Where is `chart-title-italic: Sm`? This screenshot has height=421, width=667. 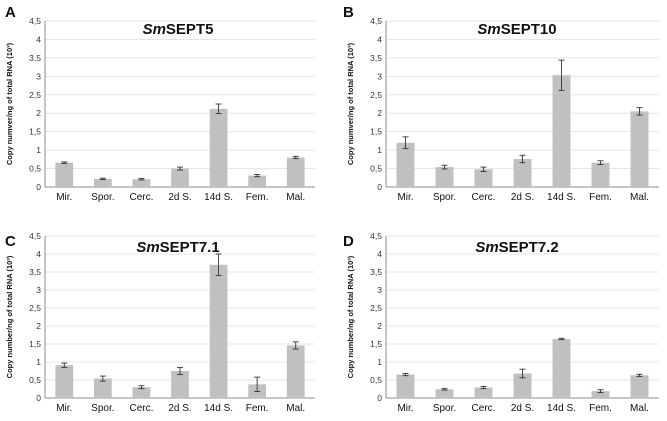 chart-title-italic: Sm is located at coordinates (486, 247).